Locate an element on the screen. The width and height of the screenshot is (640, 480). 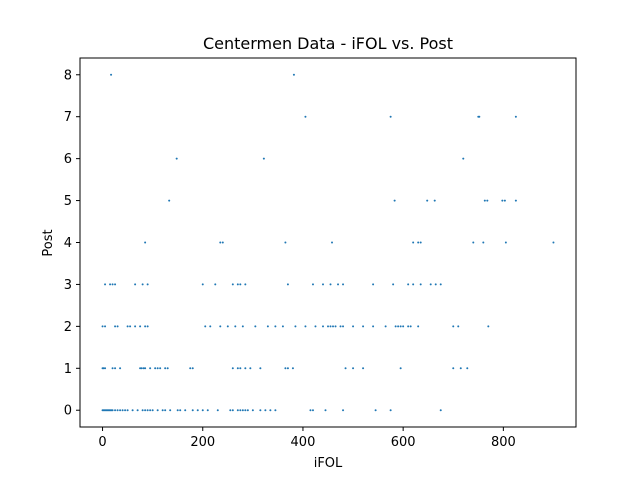
y-axis: 0 1 2 3 4 5 6 7 8 is located at coordinates (72, 243).